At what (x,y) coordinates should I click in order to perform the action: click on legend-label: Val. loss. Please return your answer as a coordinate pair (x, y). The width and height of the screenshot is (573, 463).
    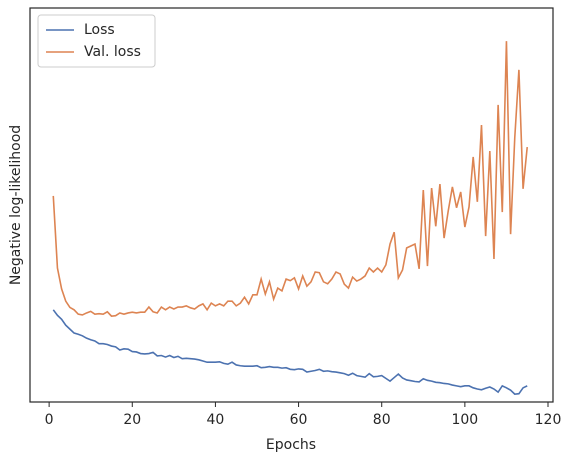
    Looking at the image, I should click on (112, 52).